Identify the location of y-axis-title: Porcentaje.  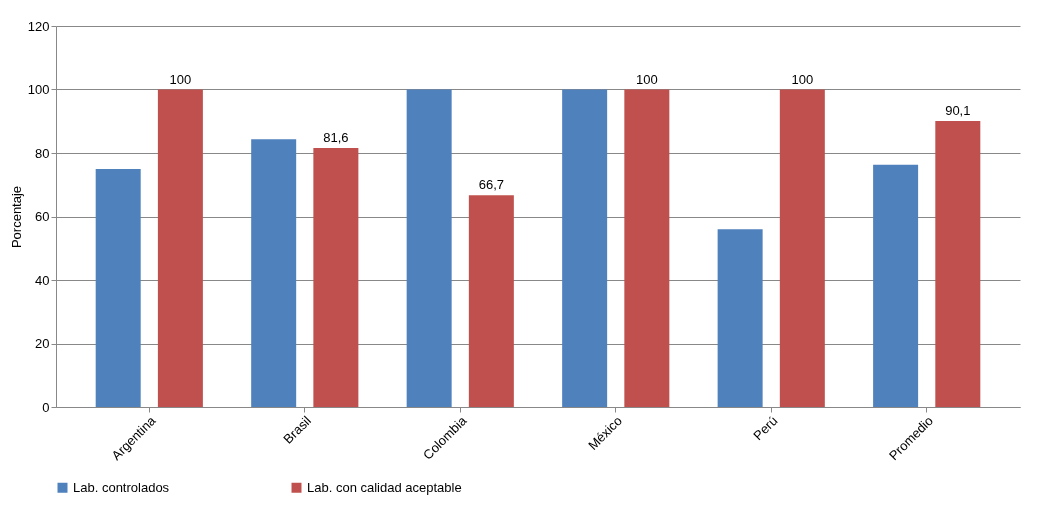
(16, 217).